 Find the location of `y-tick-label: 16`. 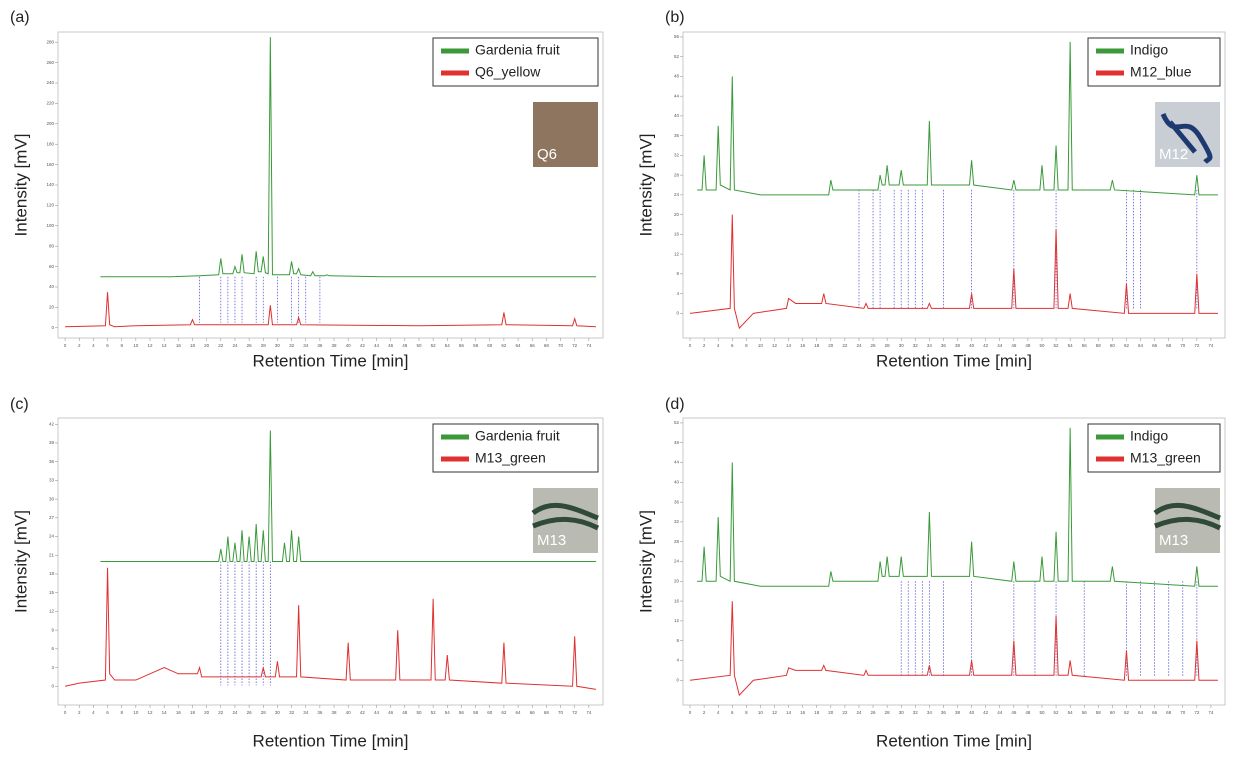

y-tick-label: 16 is located at coordinates (677, 600).